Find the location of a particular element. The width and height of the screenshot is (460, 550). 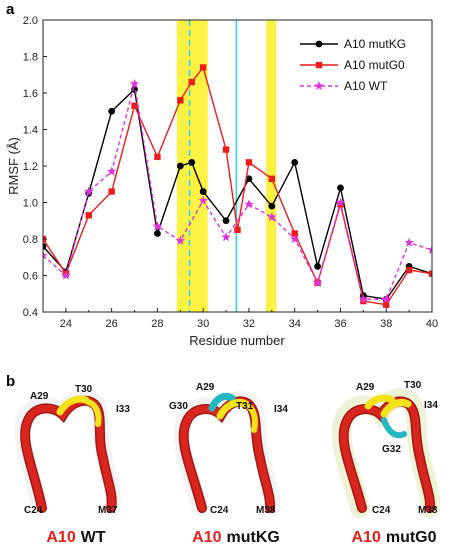

x-tick-label: 38 is located at coordinates (386, 324).